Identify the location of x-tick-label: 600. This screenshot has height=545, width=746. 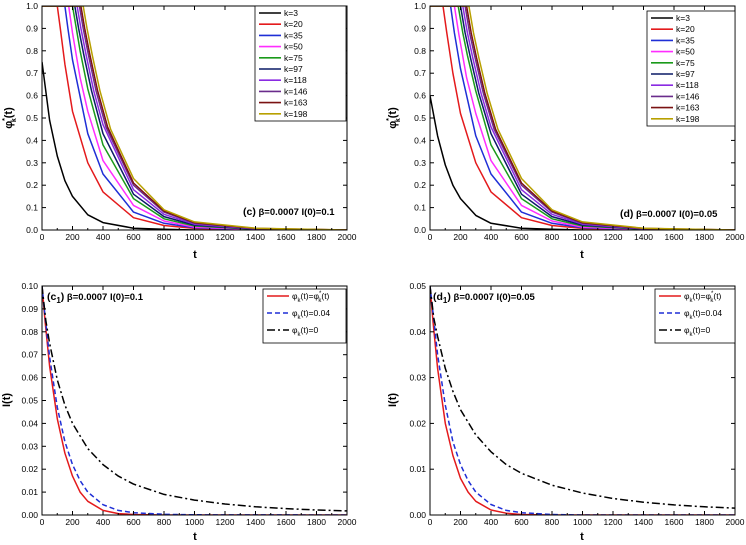
(133, 522).